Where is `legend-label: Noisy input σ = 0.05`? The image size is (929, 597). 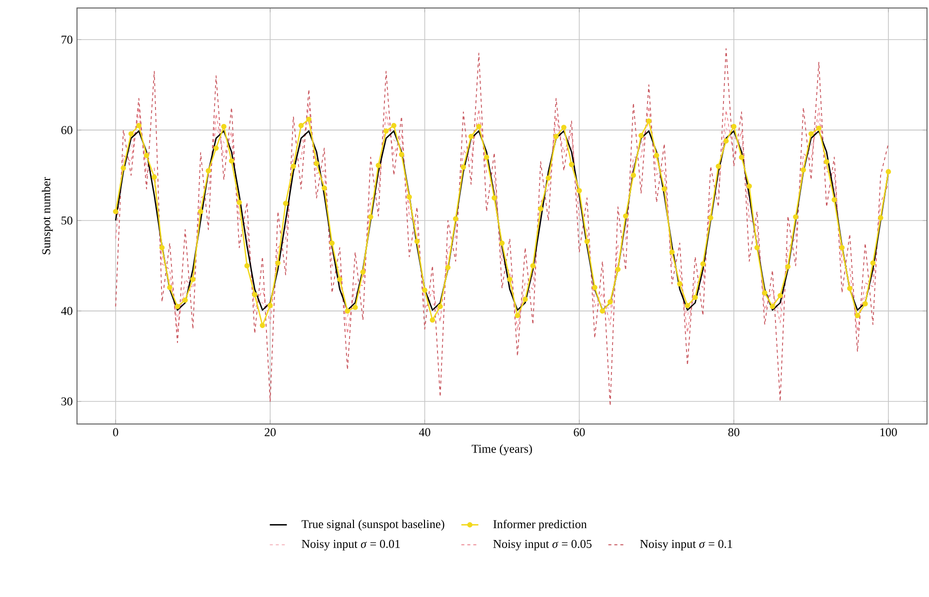 legend-label: Noisy input σ = 0.05 is located at coordinates (542, 545).